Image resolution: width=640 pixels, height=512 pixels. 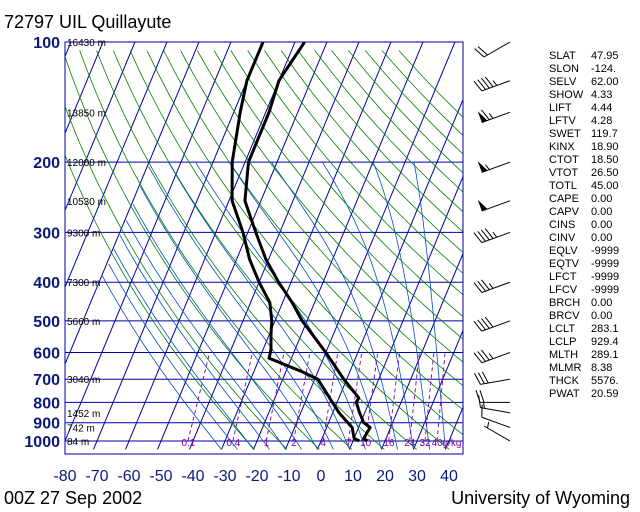 What do you see at coordinates (160, 476) in the screenshot?
I see `temperature-tick-label: -50` at bounding box center [160, 476].